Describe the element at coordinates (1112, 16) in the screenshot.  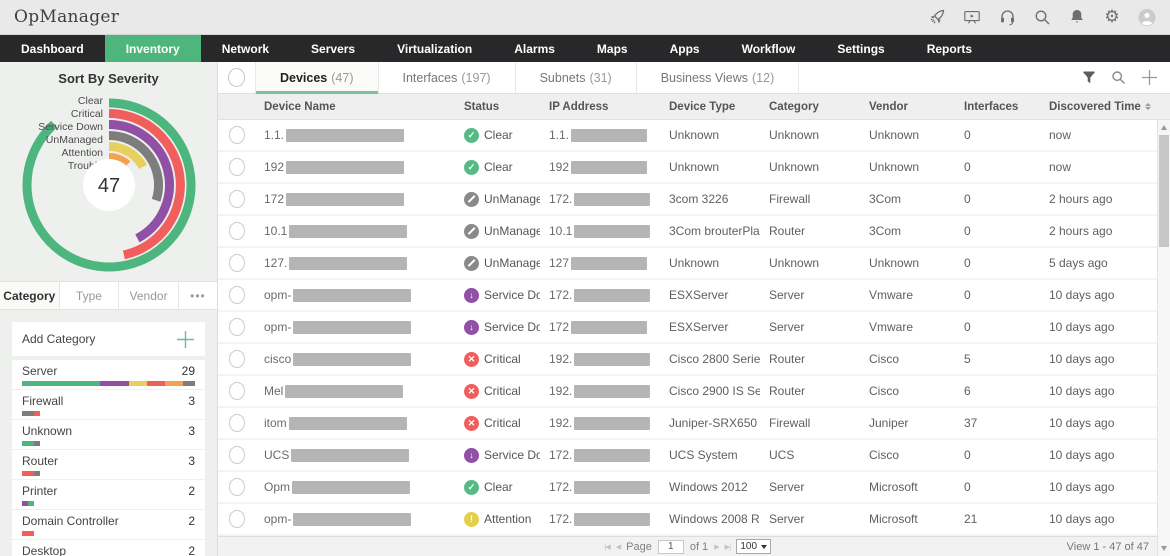
I see `gear-icon: ⚙` at that location.